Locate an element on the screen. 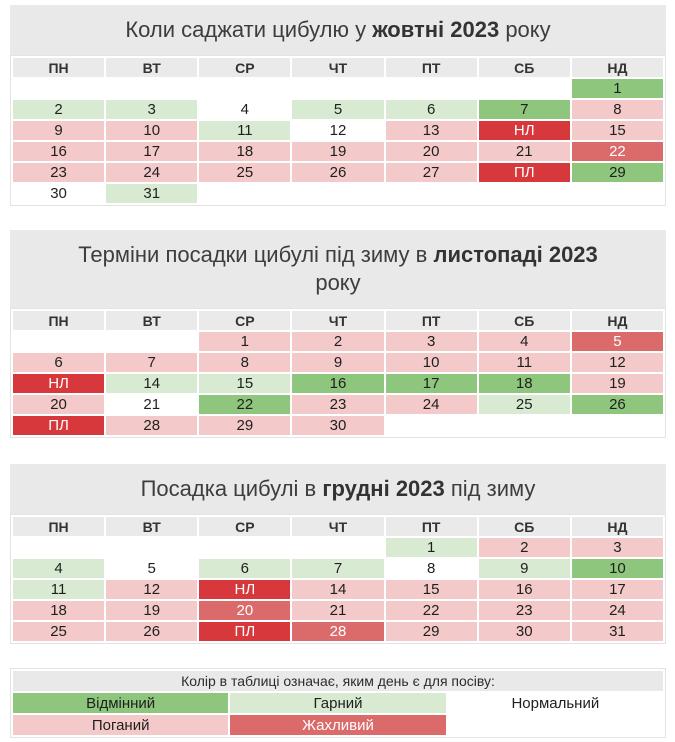 This screenshot has height=742, width=675. legend-cell: Жахливий is located at coordinates (338, 725).